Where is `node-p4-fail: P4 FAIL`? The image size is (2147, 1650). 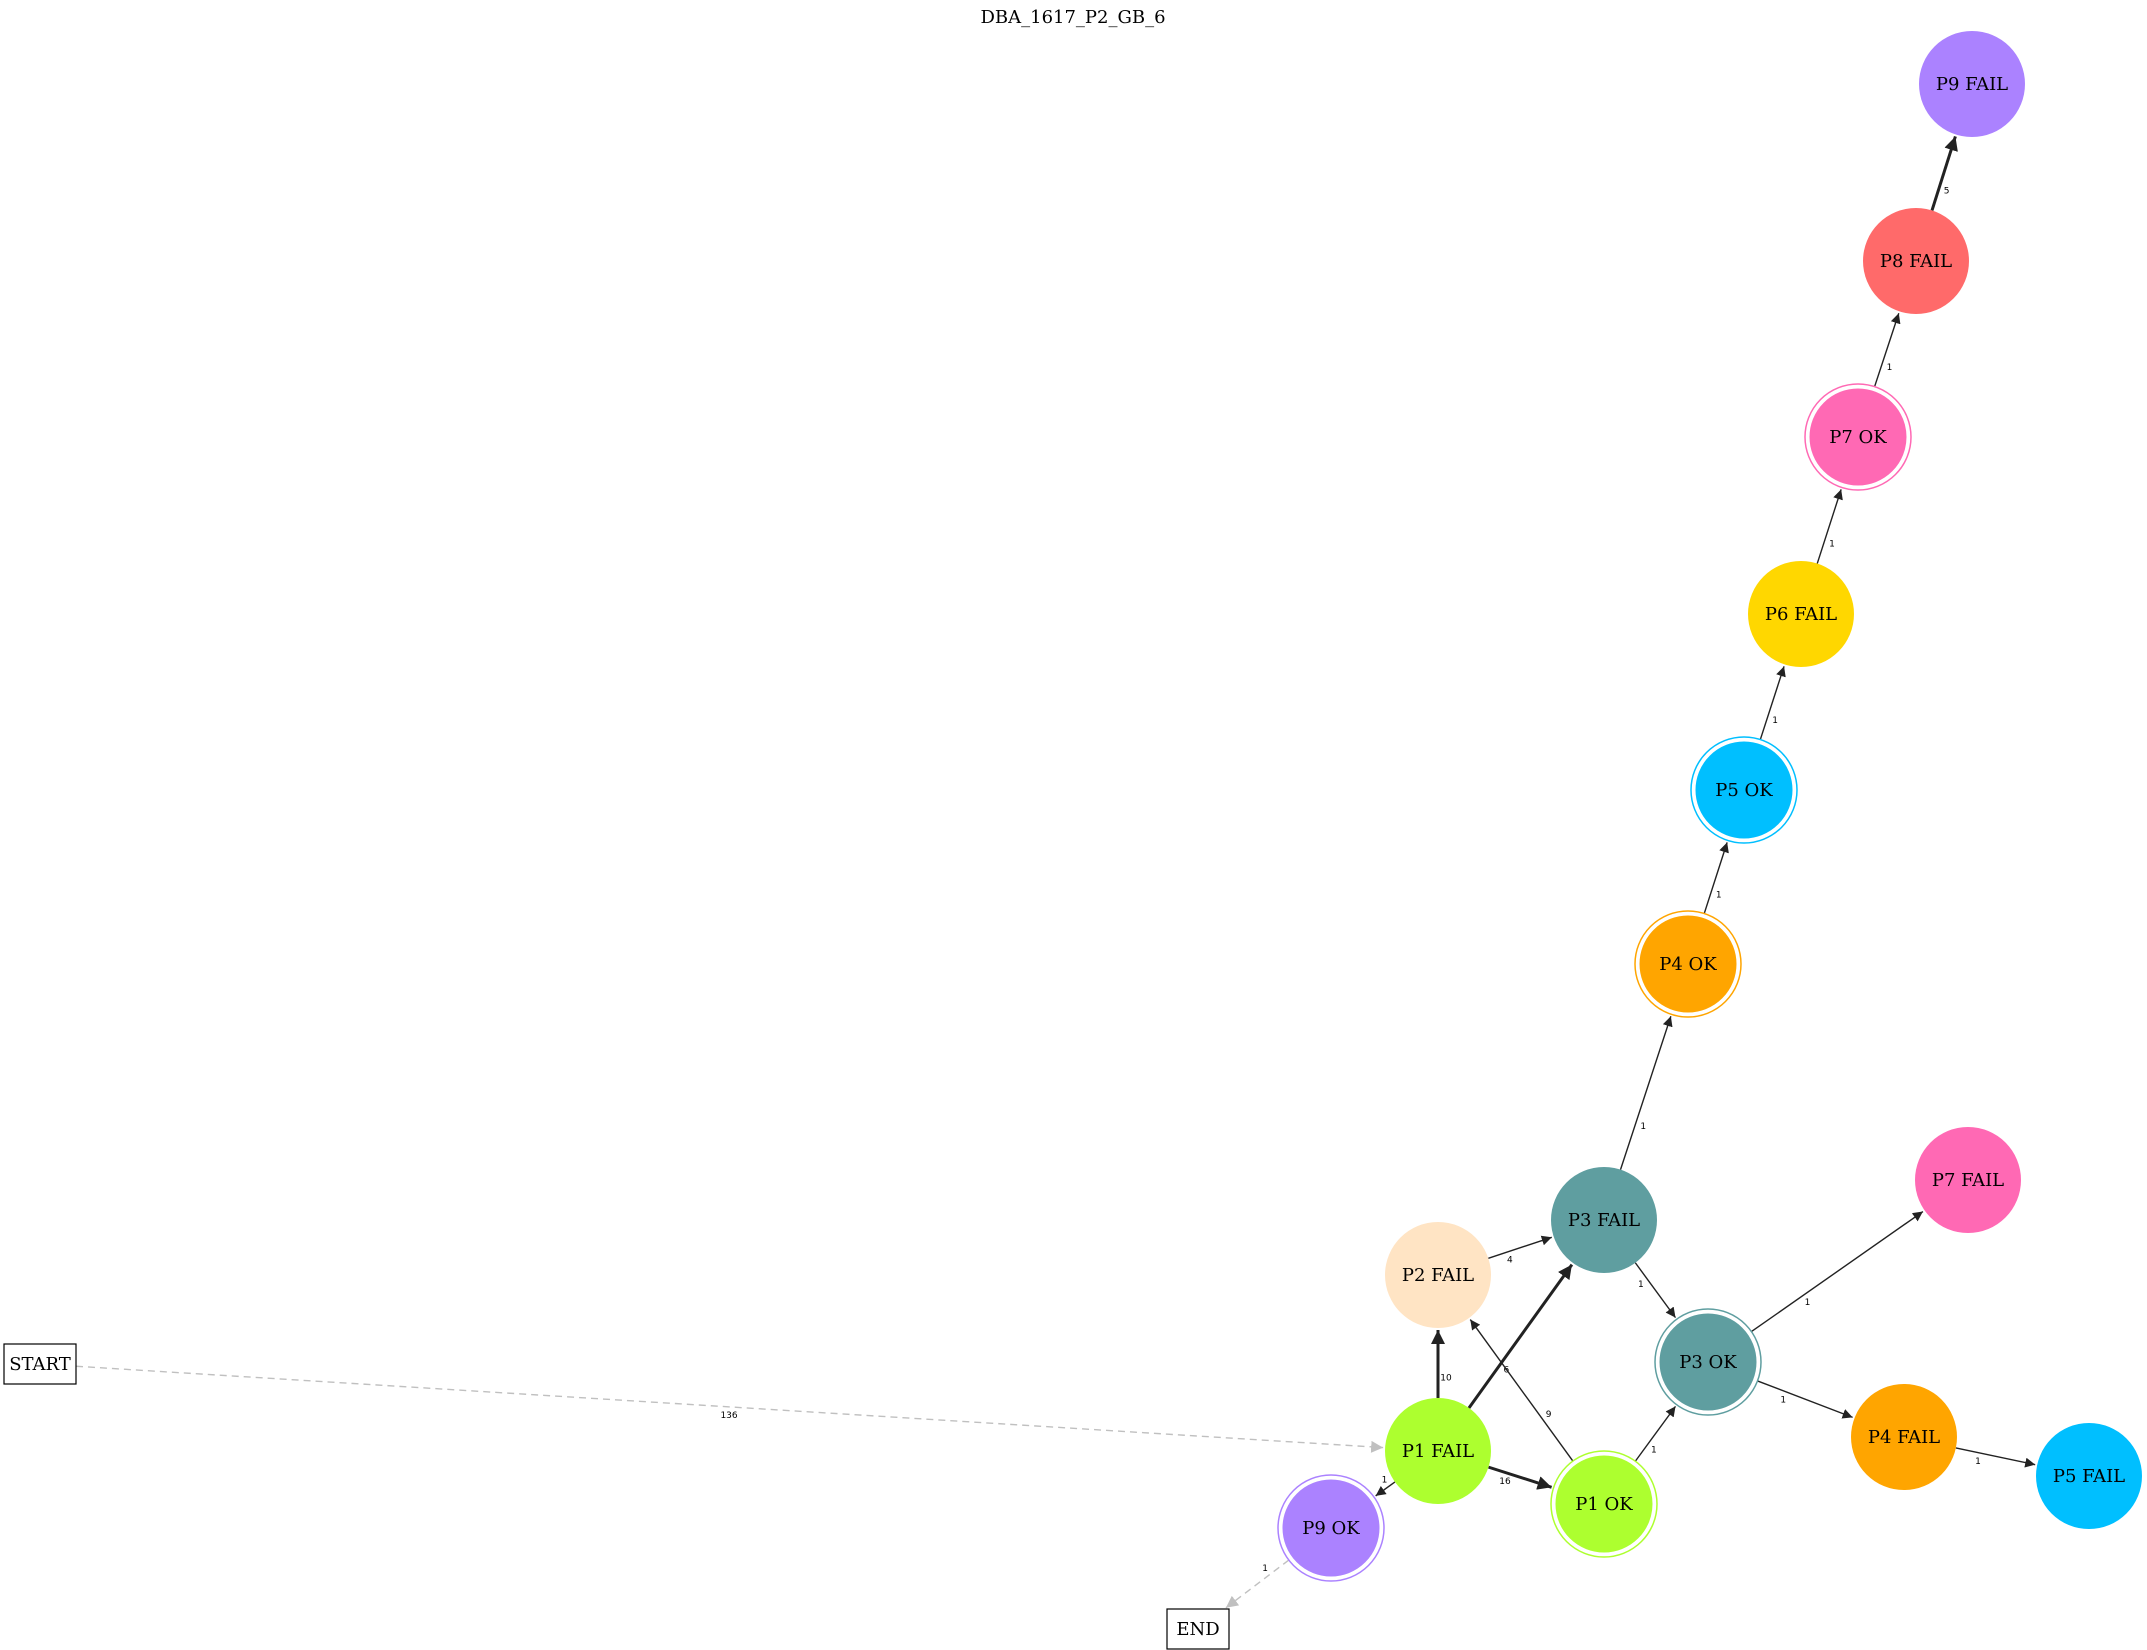 node-p4-fail: P4 FAIL is located at coordinates (1904, 1437).